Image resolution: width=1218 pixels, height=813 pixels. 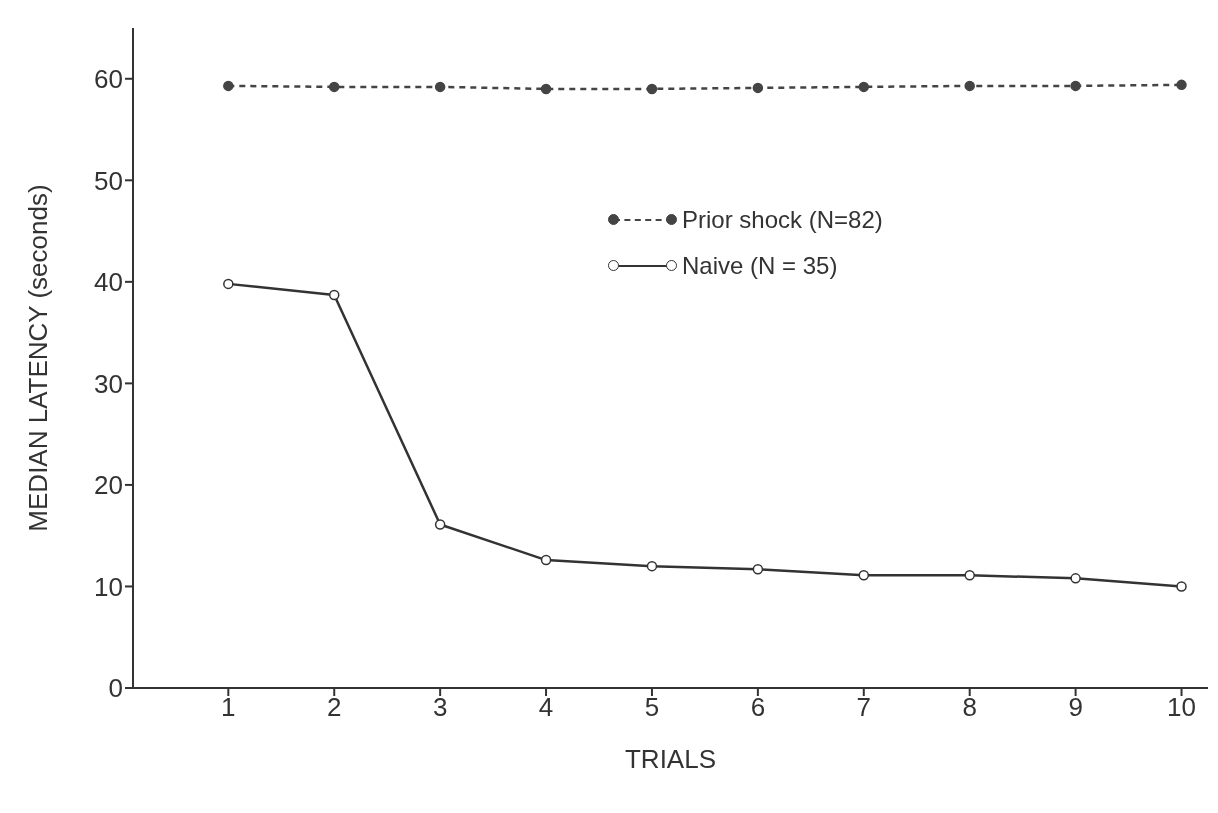 What do you see at coordinates (108, 282) in the screenshot?
I see `y-tick-label: 40` at bounding box center [108, 282].